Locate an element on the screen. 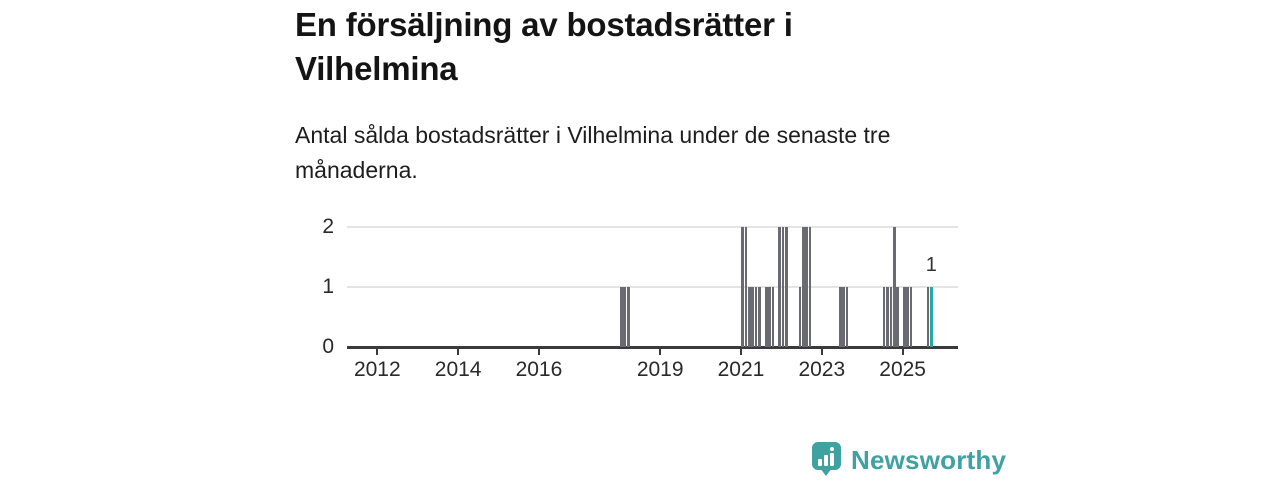 This screenshot has height=480, width=1280. y-axis-label: 2 is located at coordinates (328, 226).